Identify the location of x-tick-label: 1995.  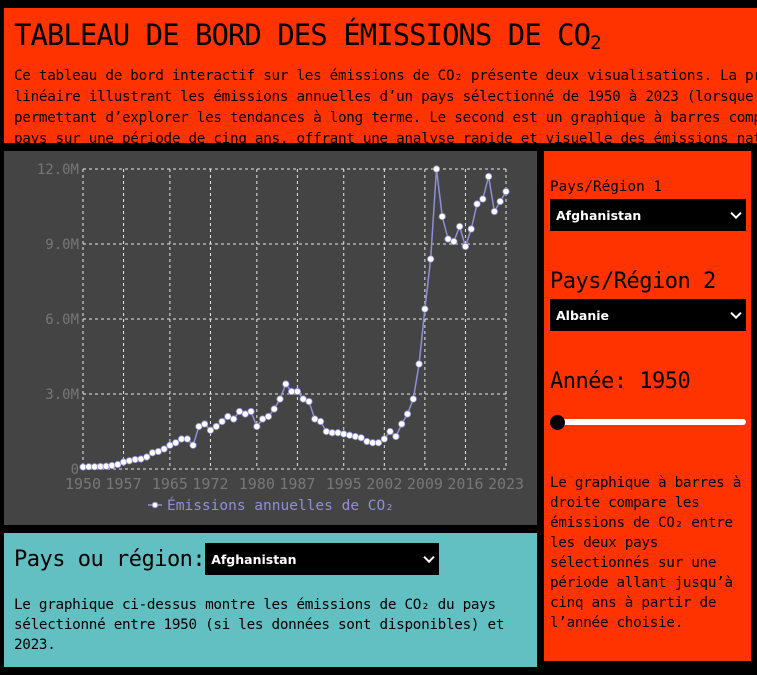
(344, 484).